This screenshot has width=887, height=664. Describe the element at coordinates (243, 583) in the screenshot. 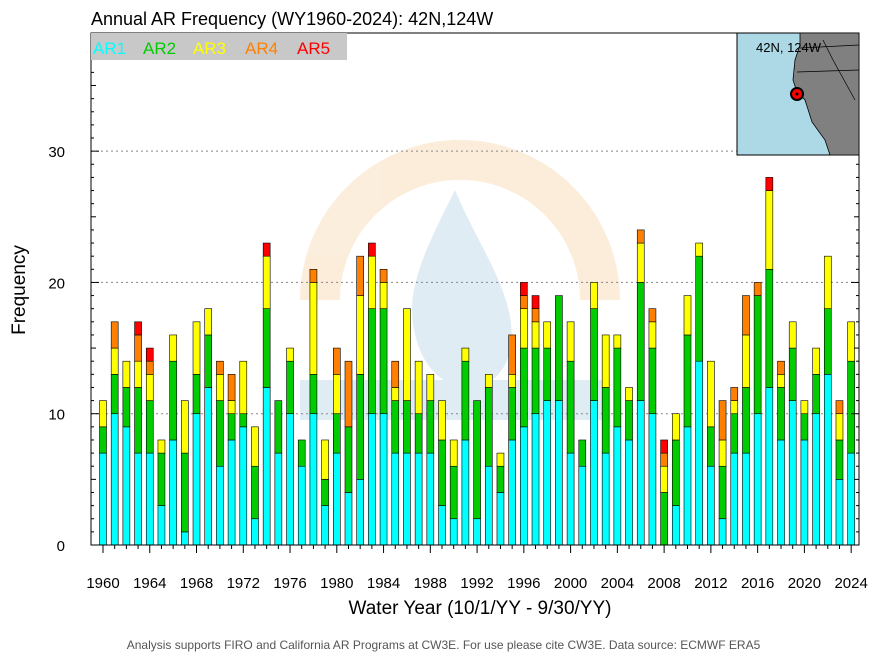

I see `x-tick-label: 1972` at that location.